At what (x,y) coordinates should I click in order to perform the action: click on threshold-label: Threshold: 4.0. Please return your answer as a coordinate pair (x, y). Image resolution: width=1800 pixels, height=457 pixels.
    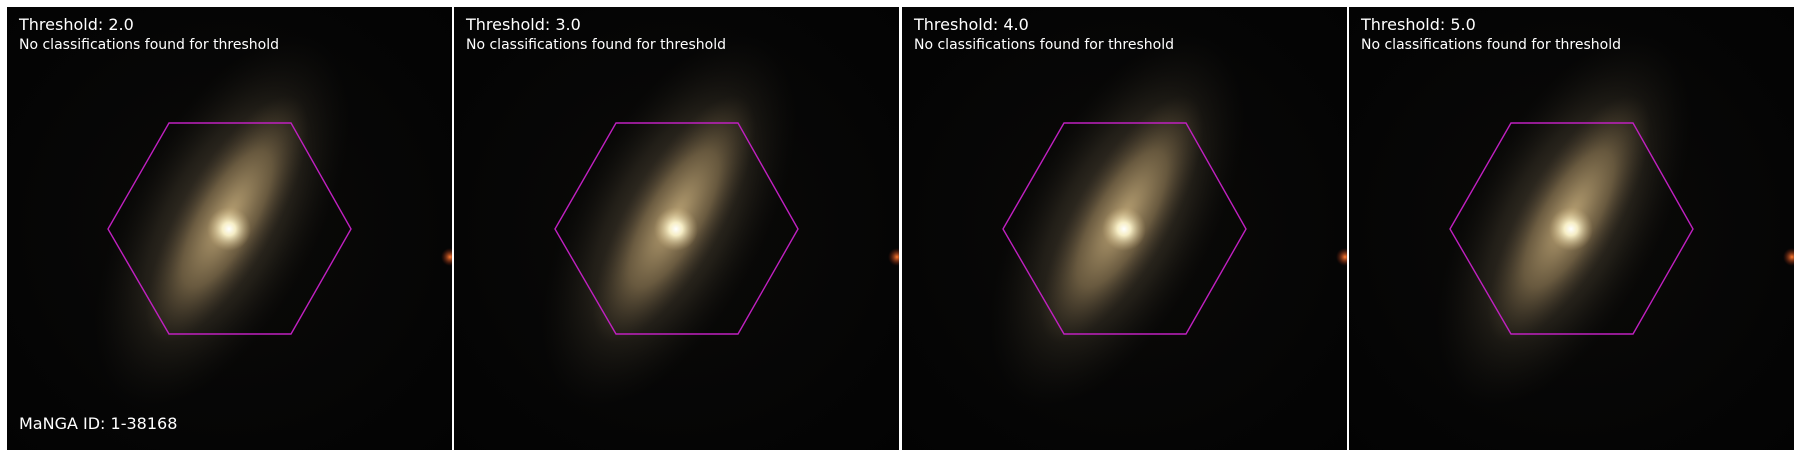
    Looking at the image, I should click on (971, 24).